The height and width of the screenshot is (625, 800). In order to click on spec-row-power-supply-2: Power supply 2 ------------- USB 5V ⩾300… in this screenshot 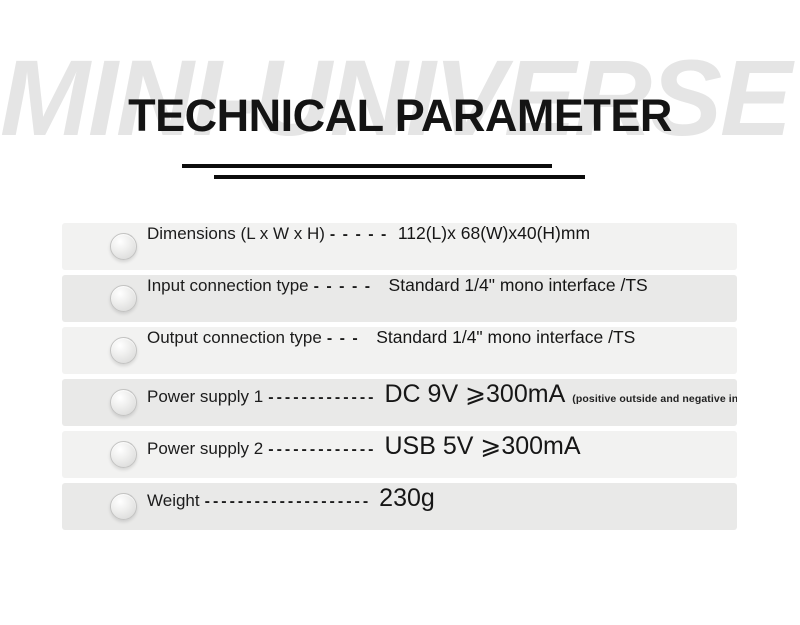, I will do `click(399, 454)`.